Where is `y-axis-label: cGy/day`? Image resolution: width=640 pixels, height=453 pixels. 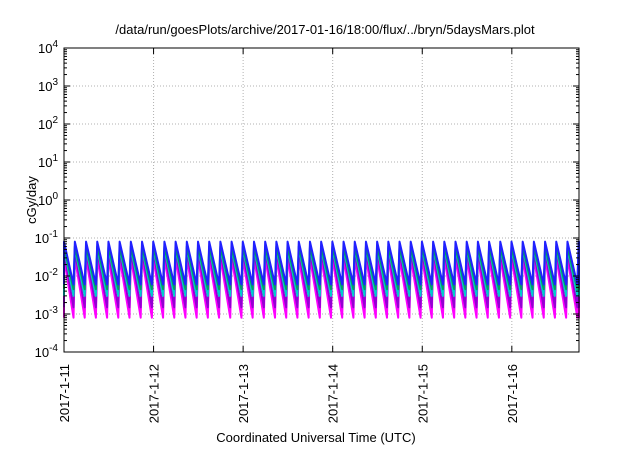 y-axis-label: cGy/day is located at coordinates (31, 200).